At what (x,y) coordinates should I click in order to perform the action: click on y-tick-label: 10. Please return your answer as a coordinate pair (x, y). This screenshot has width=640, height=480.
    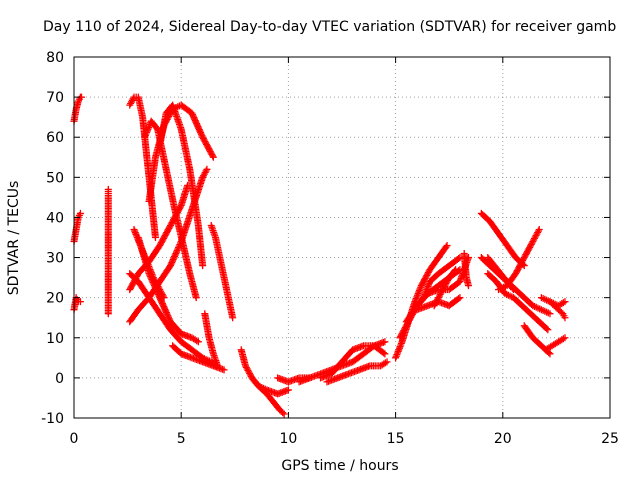
    Looking at the image, I should click on (55, 339).